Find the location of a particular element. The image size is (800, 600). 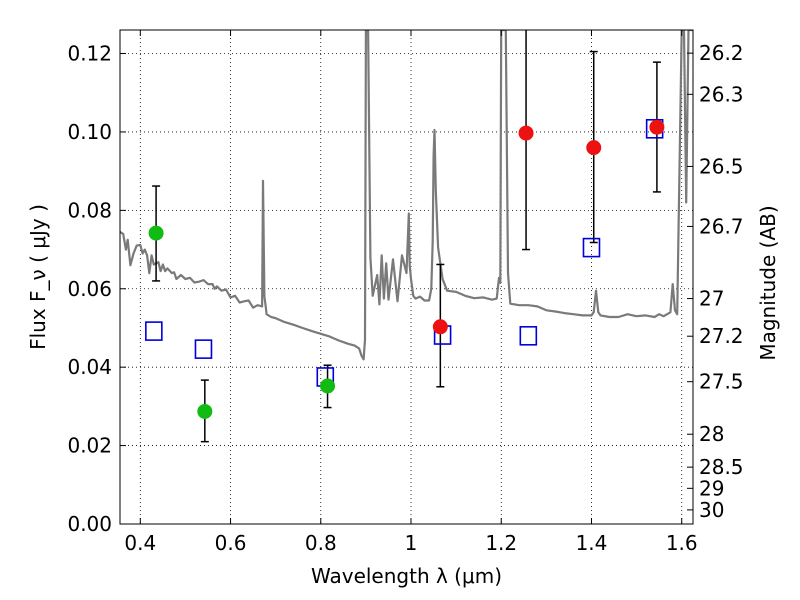

y-tick-label: 0.08 is located at coordinates (89, 210).